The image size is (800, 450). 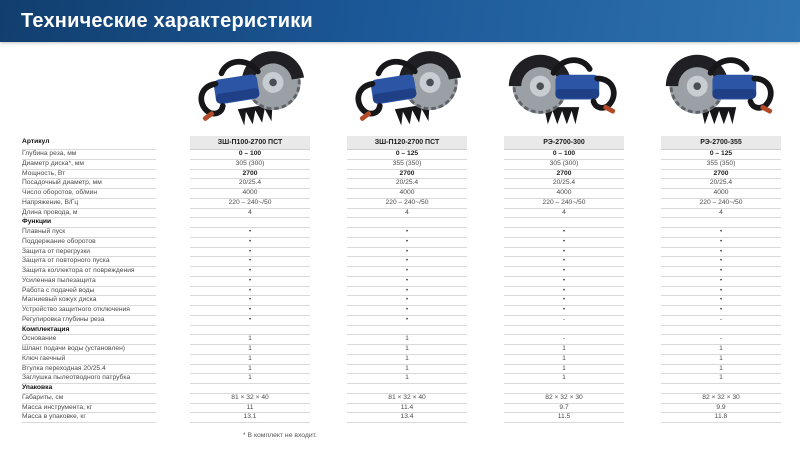 What do you see at coordinates (564, 418) in the screenshot?
I see `cell-value: 11.5` at bounding box center [564, 418].